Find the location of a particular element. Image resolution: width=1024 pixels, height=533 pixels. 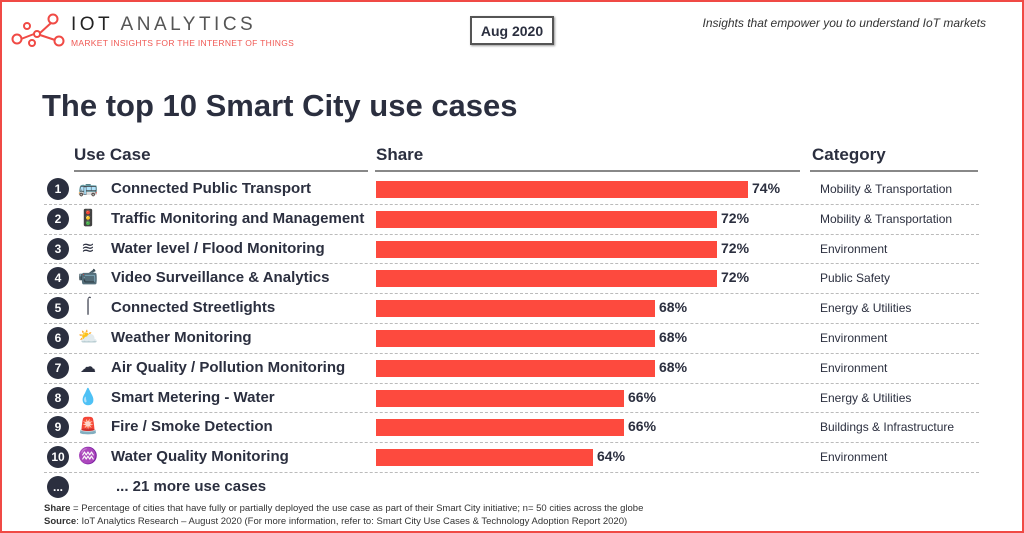

rank-badge: 6 is located at coordinates (58, 338).